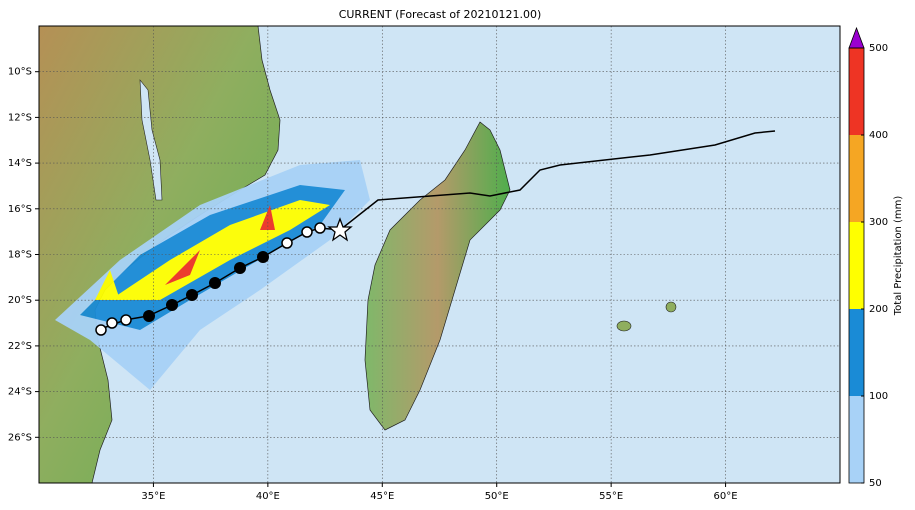  Describe the element at coordinates (898, 256) in the screenshot. I see `colorbar-label: Total Precipitation (mm)` at that location.